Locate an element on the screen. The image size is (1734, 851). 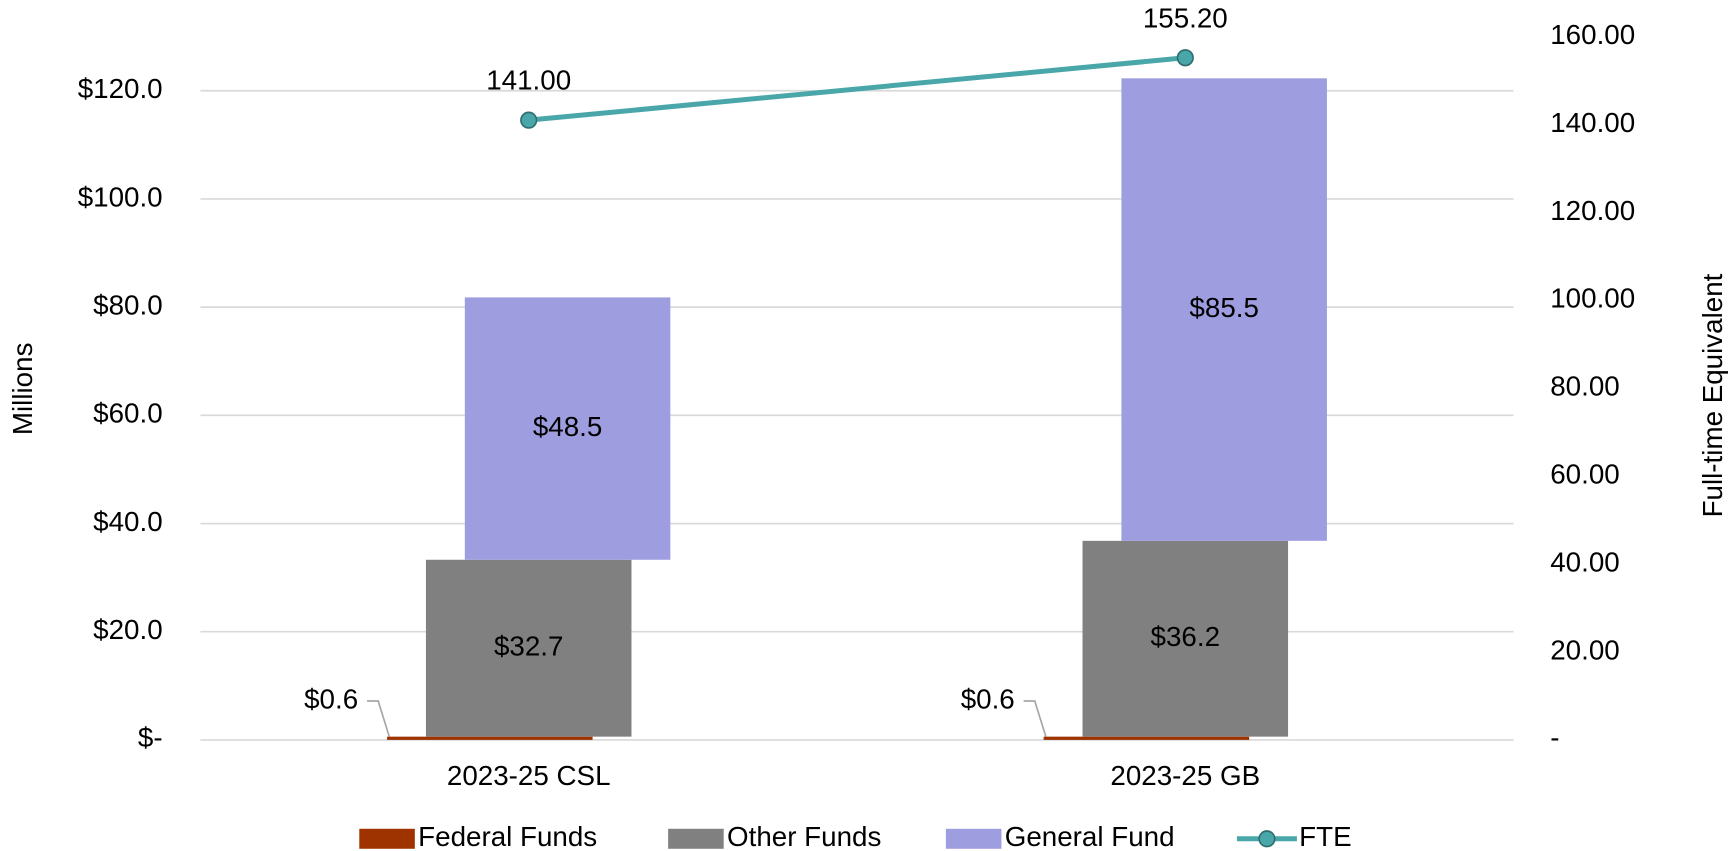
line is located at coordinates (857, 89).